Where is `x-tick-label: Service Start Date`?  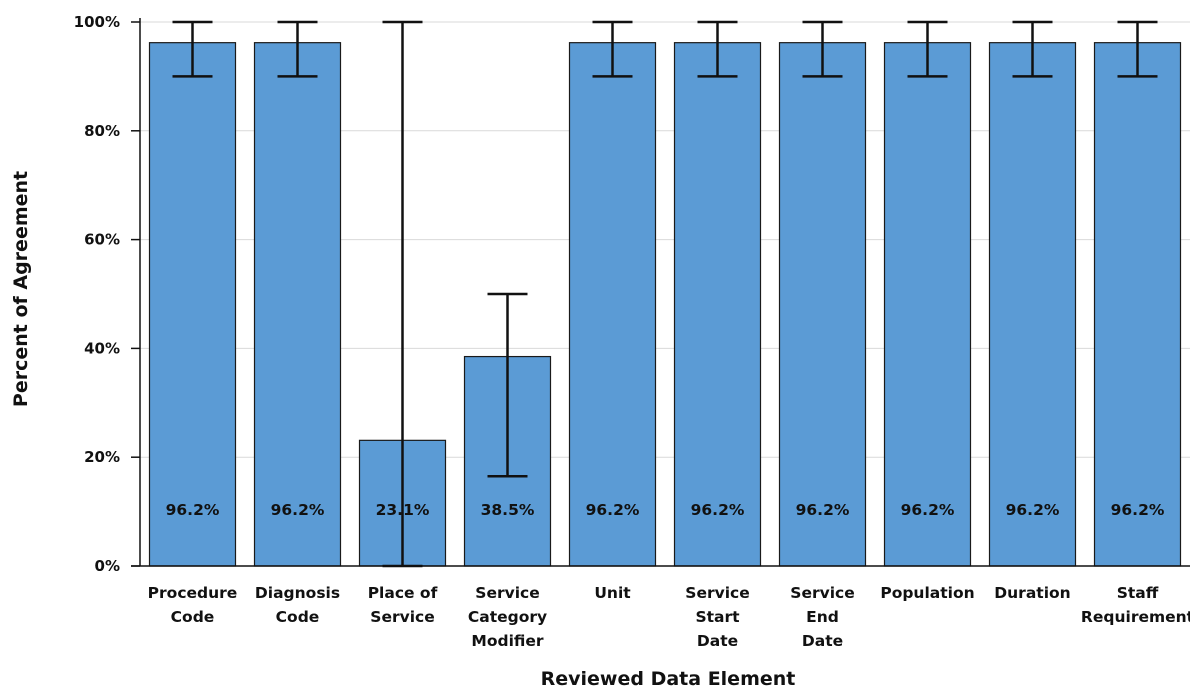 x-tick-label: Service Start Date is located at coordinates (717, 617).